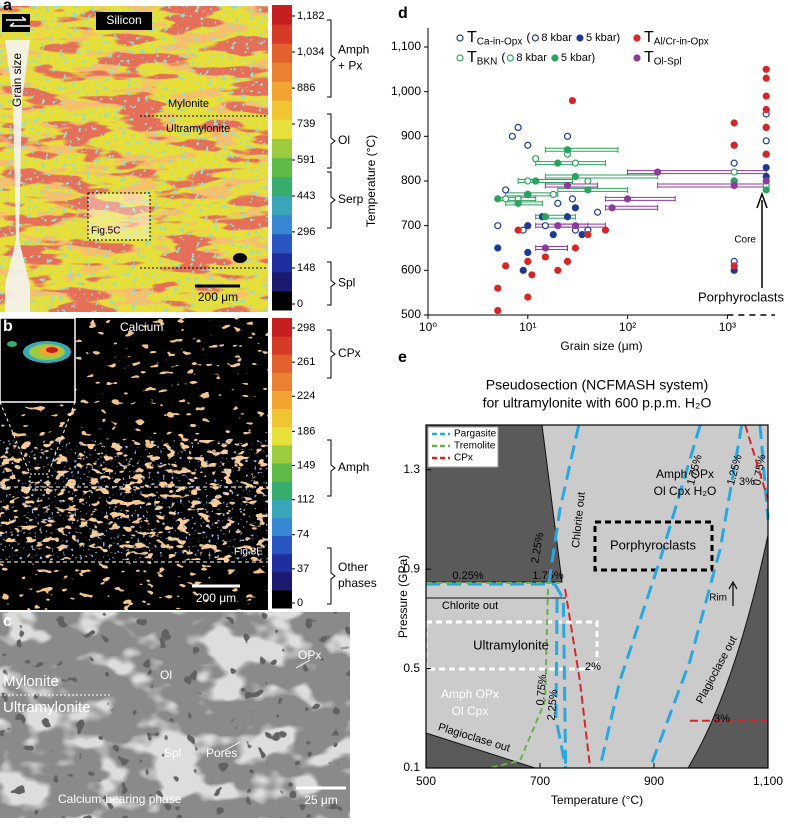  I want to click on legend-label: Ol-Spl, so click(668, 62).